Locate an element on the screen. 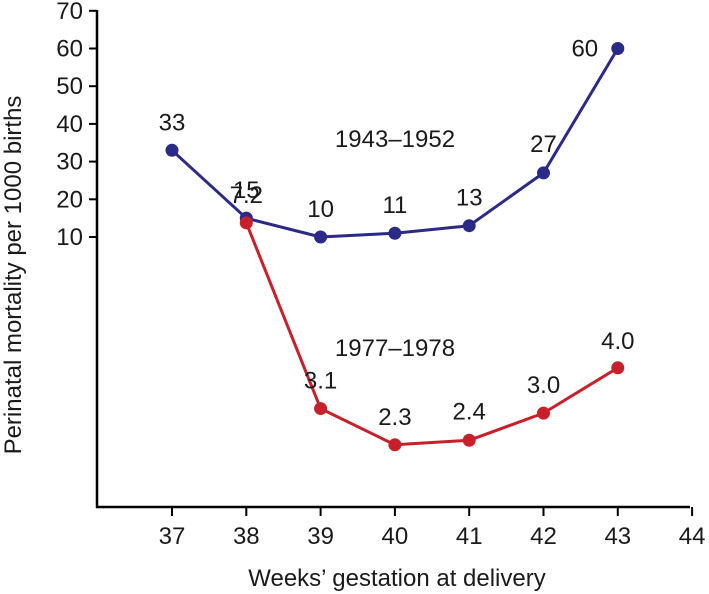 The height and width of the screenshot is (594, 709). y-axis-title: Perinatal mortality per 1000 births is located at coordinates (13, 275).